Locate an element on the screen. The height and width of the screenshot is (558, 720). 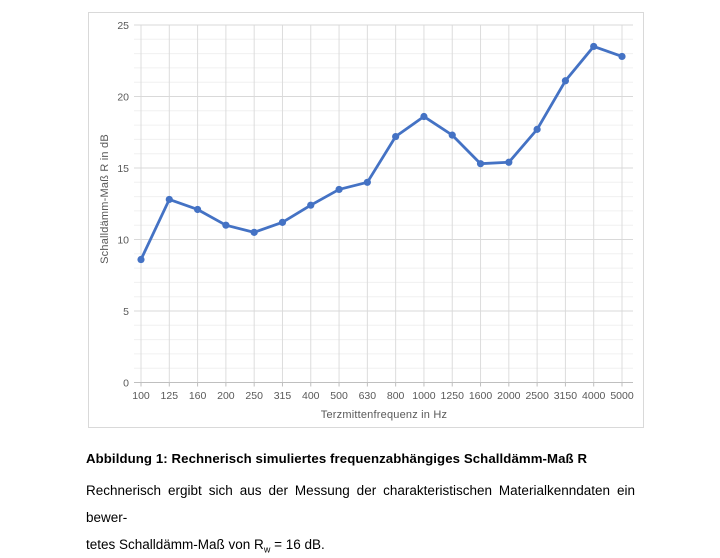
x-tick-label: 100 is located at coordinates (141, 396).